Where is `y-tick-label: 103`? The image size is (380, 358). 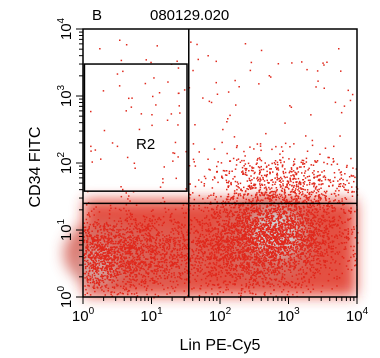 y-tick-label: 103 is located at coordinates (65, 95).